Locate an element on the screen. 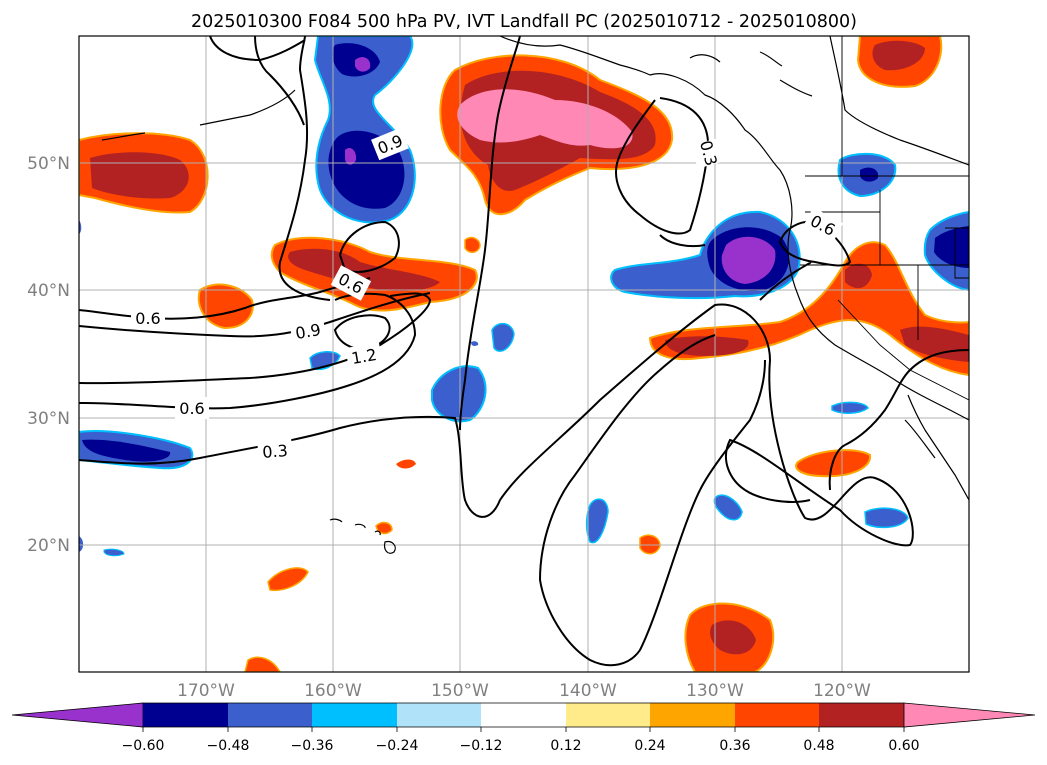 Image resolution: width=1047 pixels, height=765 pixels. colorbar-tick-label: 0.48 is located at coordinates (818, 746).